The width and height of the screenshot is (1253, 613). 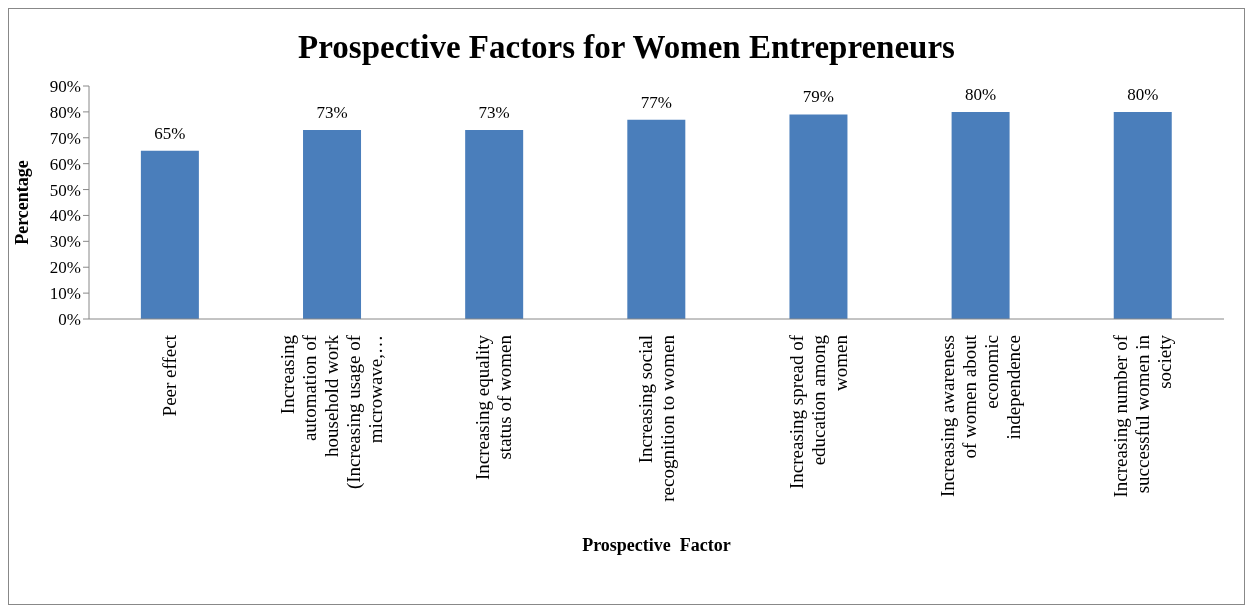 I want to click on data-label: 77%, so click(x=656, y=102).